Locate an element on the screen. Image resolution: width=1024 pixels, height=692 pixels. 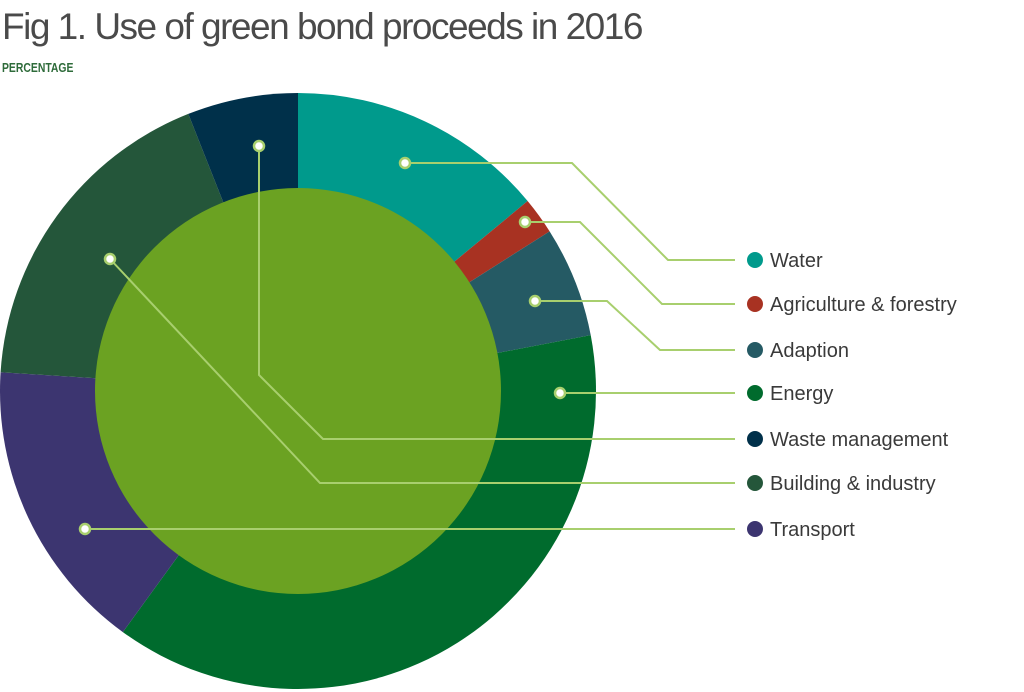
legend-label: Agriculture & forestry is located at coordinates (863, 305).